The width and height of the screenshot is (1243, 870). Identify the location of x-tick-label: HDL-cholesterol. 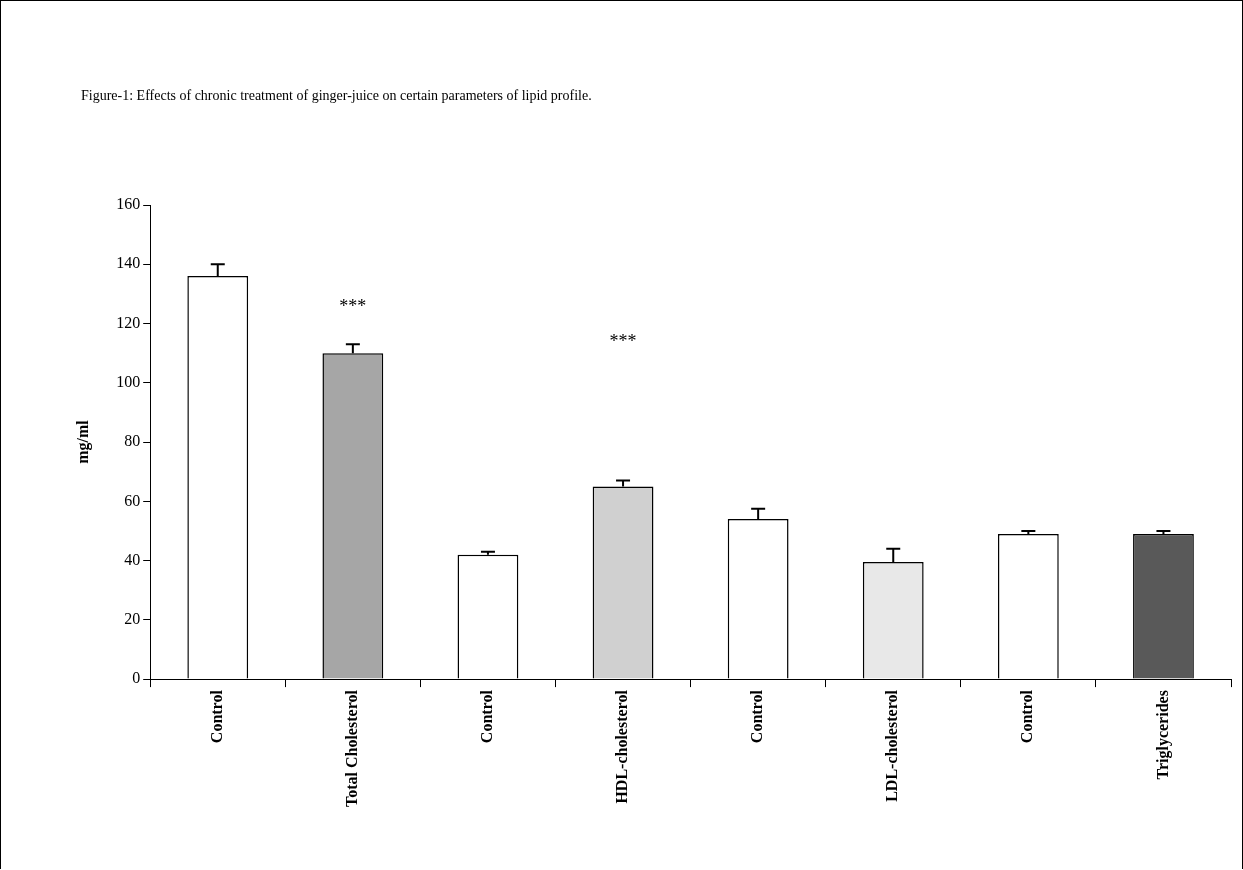
(622, 746).